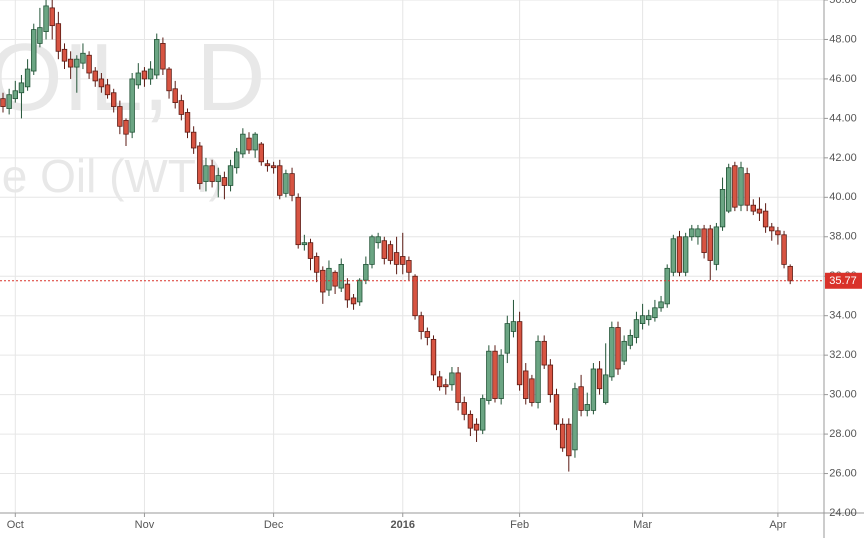 The image size is (864, 538). Describe the element at coordinates (843, 473) in the screenshot. I see `y-tick-label: 26.00` at that location.